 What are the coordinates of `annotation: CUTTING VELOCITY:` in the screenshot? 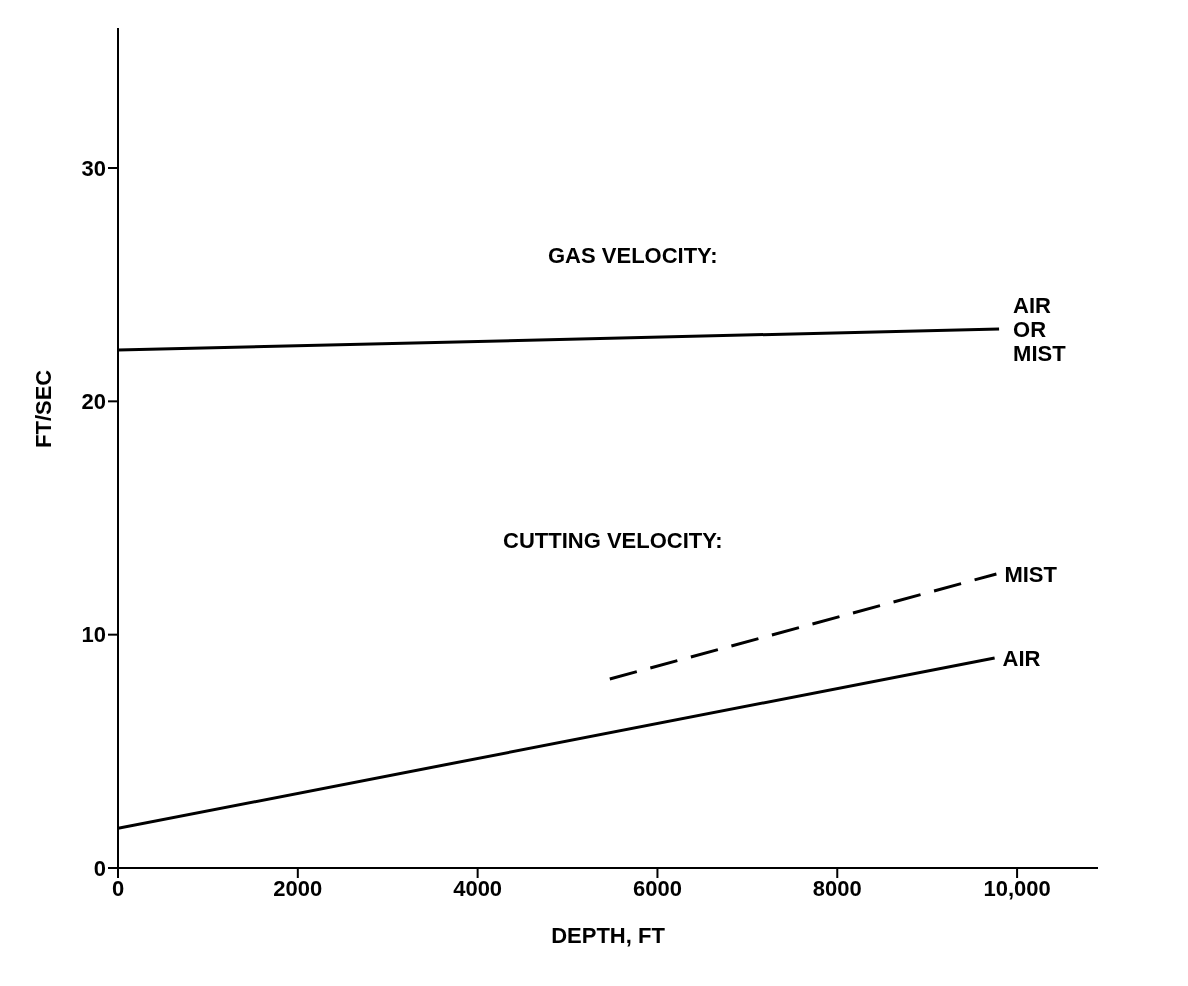 It's located at (613, 541).